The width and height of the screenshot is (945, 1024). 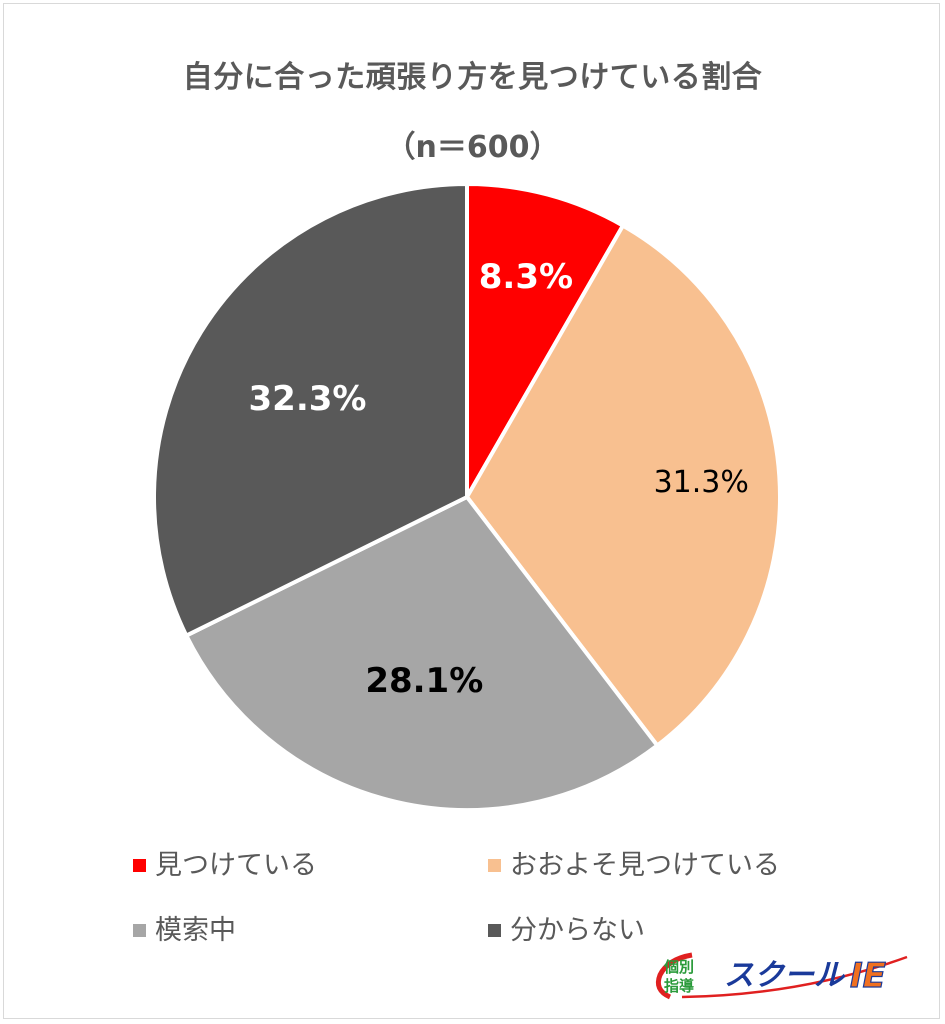 What do you see at coordinates (308, 399) in the screenshot?
I see `data-label: 32.3%` at bounding box center [308, 399].